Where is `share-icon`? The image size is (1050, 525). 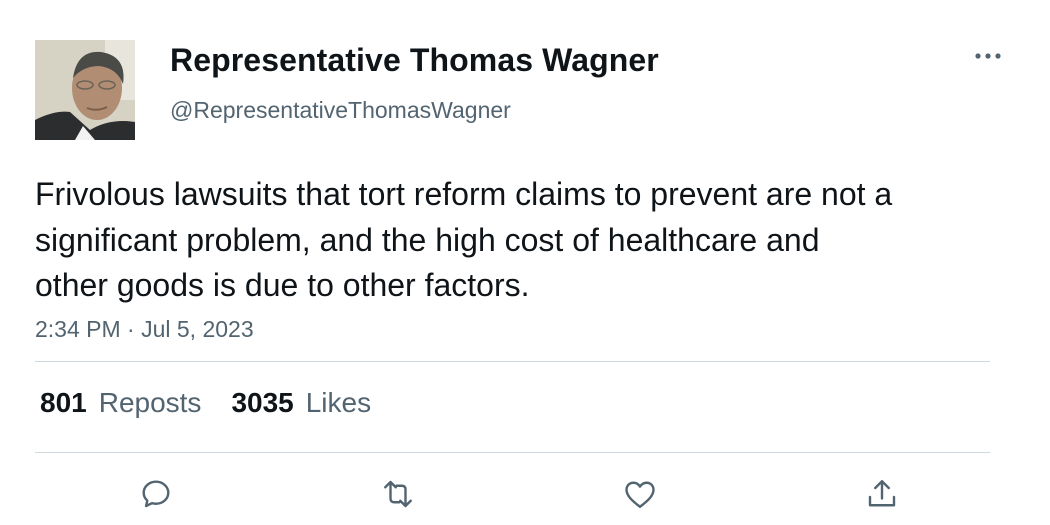 share-icon is located at coordinates (882, 493).